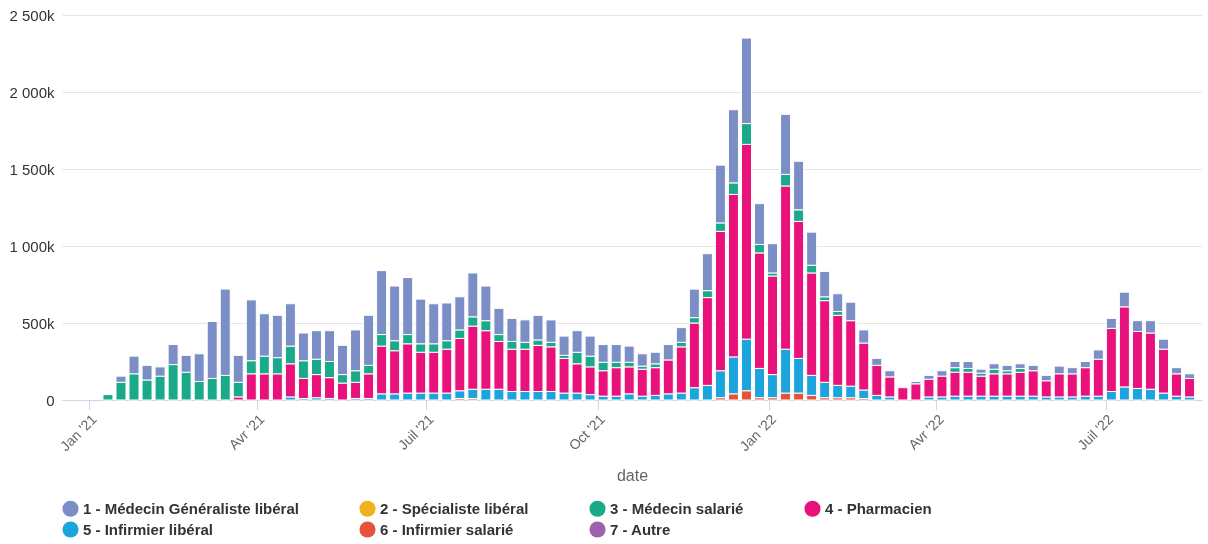  What do you see at coordinates (32, 15) in the screenshot?
I see `y-tick-label: 2 500k` at bounding box center [32, 15].